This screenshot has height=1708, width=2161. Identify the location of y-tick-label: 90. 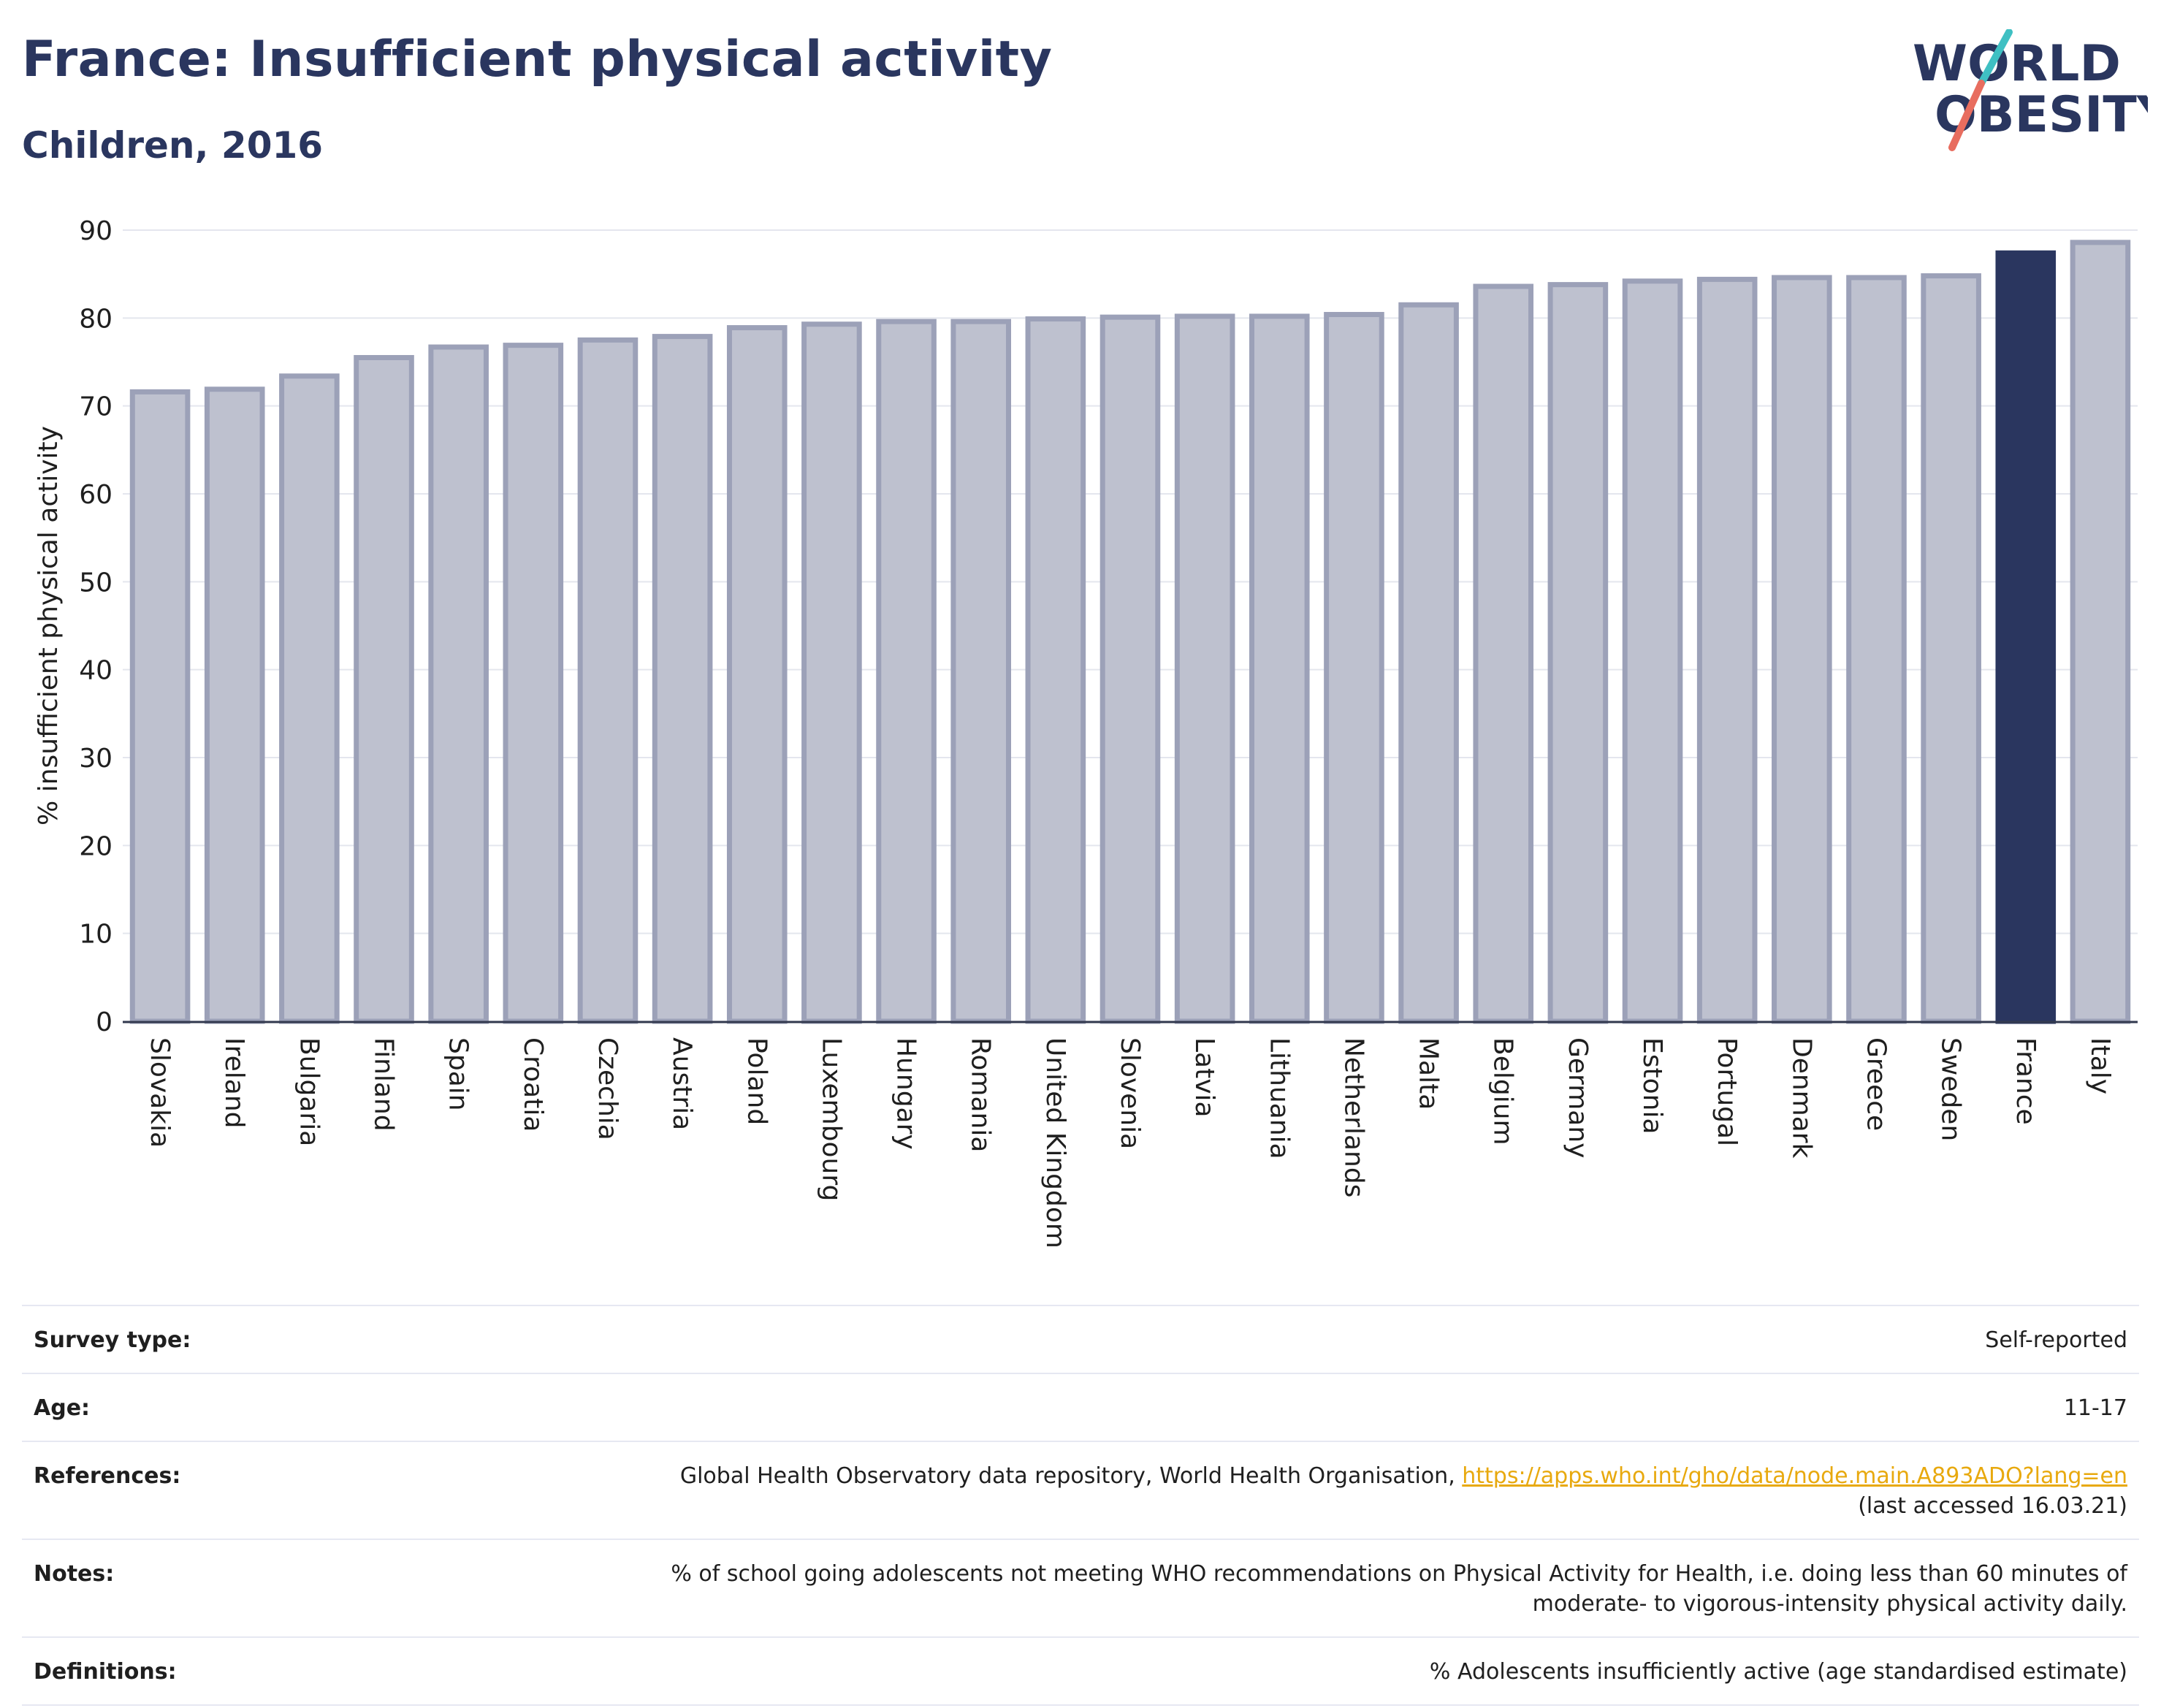
(96, 231).